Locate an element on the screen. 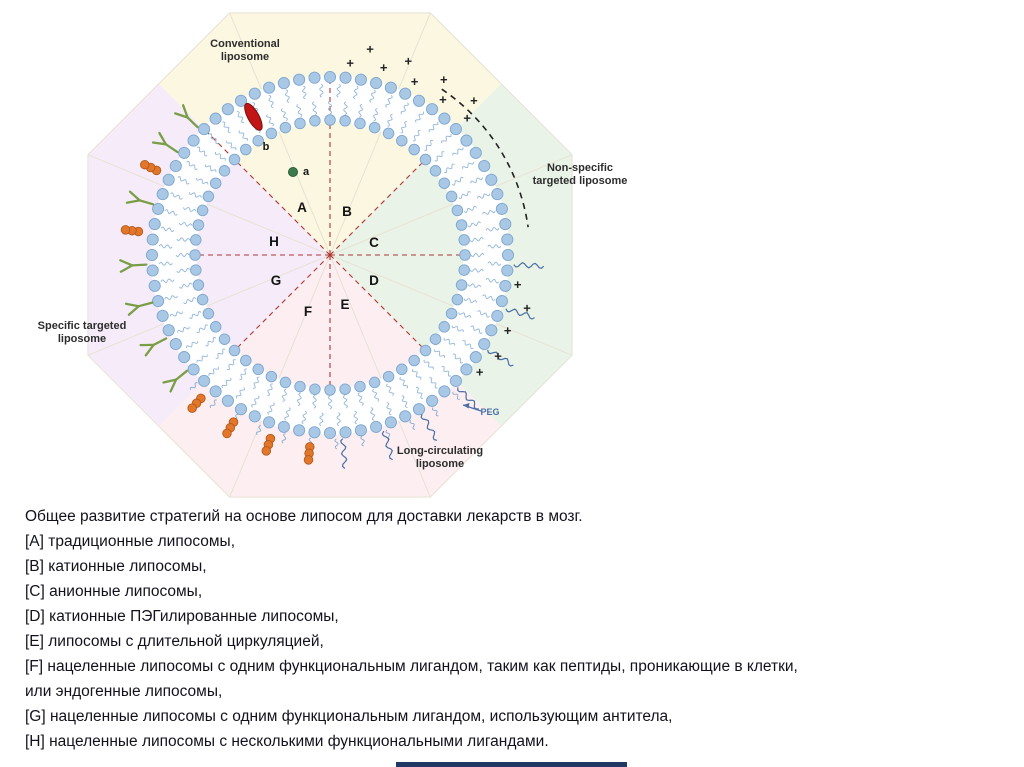  peg-arrowhead is located at coordinates (466, 406).